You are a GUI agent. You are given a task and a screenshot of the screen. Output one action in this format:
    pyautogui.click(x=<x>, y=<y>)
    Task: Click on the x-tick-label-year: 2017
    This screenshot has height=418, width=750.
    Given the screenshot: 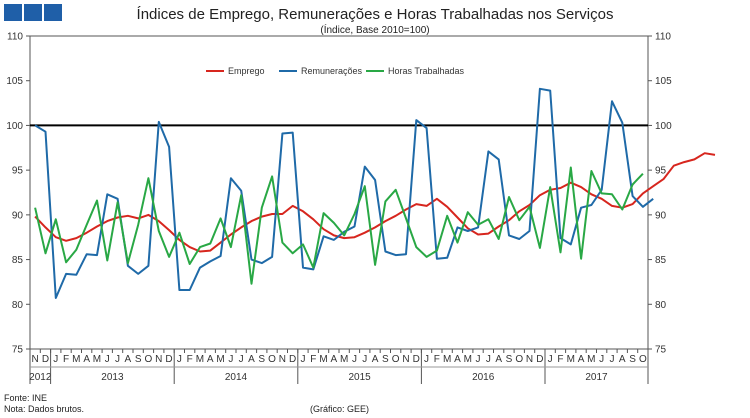 What is the action you would take?
    pyautogui.click(x=596, y=377)
    